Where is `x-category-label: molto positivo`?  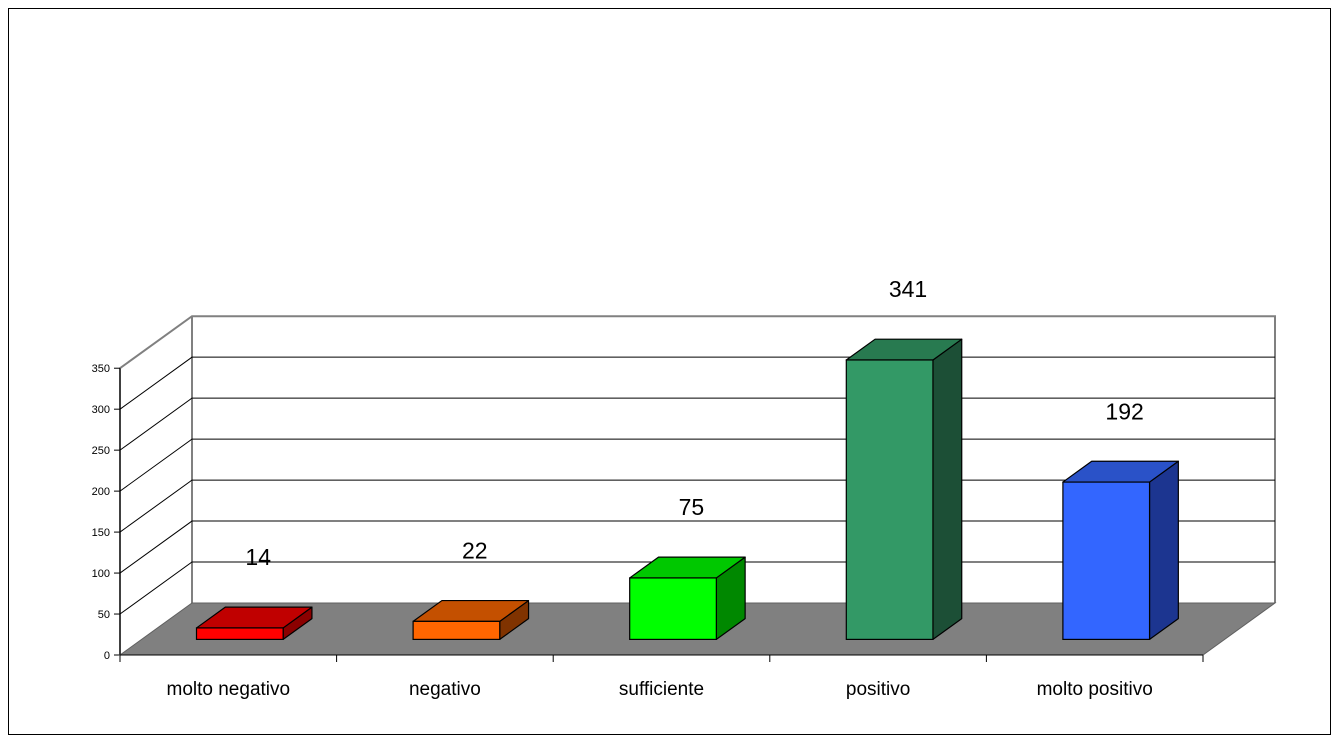 x-category-label: molto positivo is located at coordinates (1095, 689).